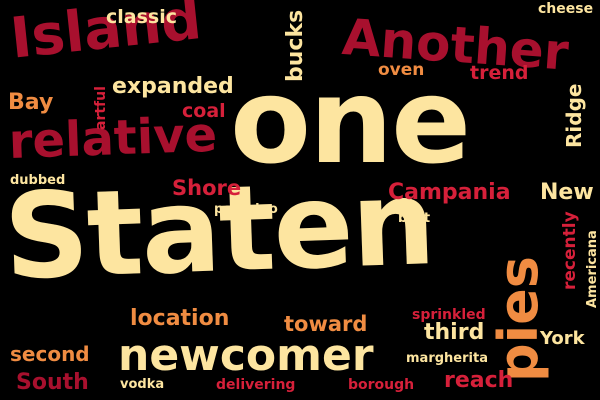  What do you see at coordinates (570, 250) in the screenshot?
I see `word-recently: recently` at bounding box center [570, 250].